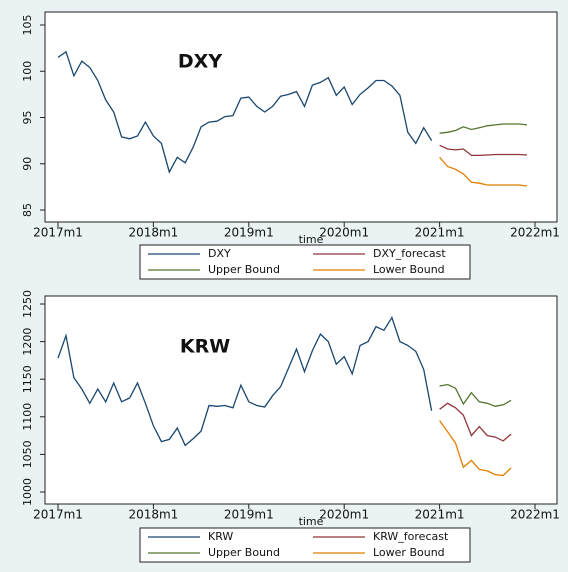 The width and height of the screenshot is (568, 572). Describe the element at coordinates (219, 253) in the screenshot. I see `legend-label: DXY` at that location.